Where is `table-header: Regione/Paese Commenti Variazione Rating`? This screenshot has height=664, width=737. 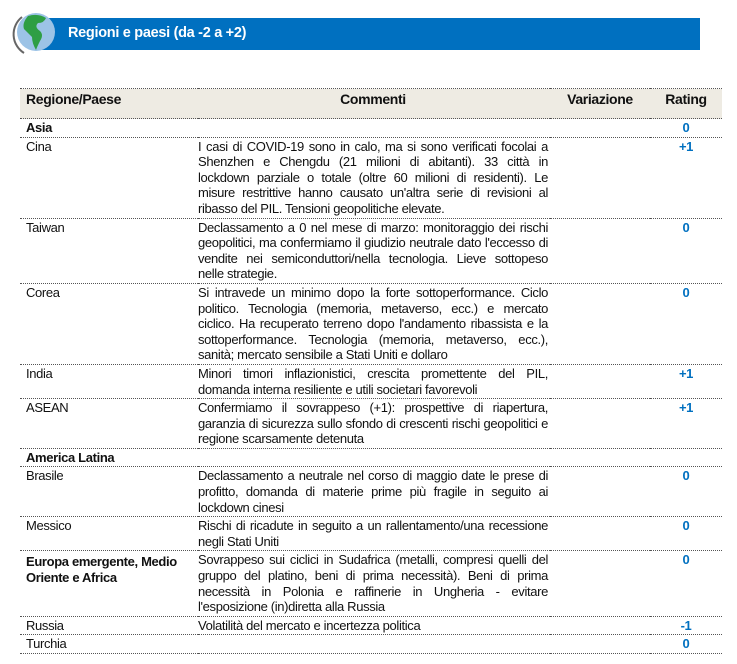 table-header: Regione/Paese Commenti Variazione Rating is located at coordinates (371, 103).